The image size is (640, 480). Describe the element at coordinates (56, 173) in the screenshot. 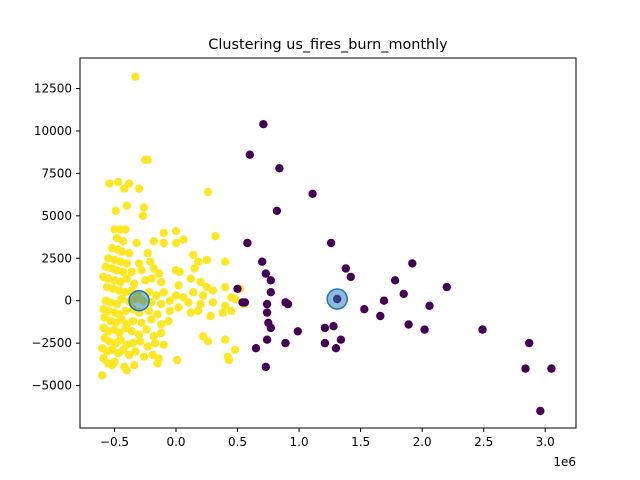

I see `y-tick-label: 7500` at that location.